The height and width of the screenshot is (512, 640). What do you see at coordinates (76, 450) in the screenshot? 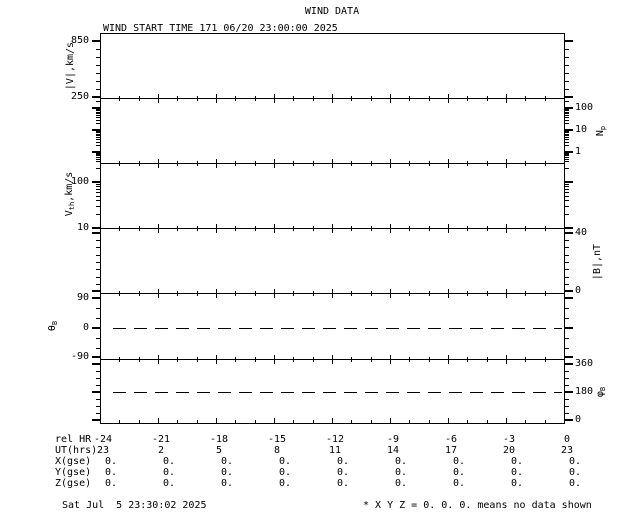
I see `table-row-label: UT(hrs)` at bounding box center [76, 450].